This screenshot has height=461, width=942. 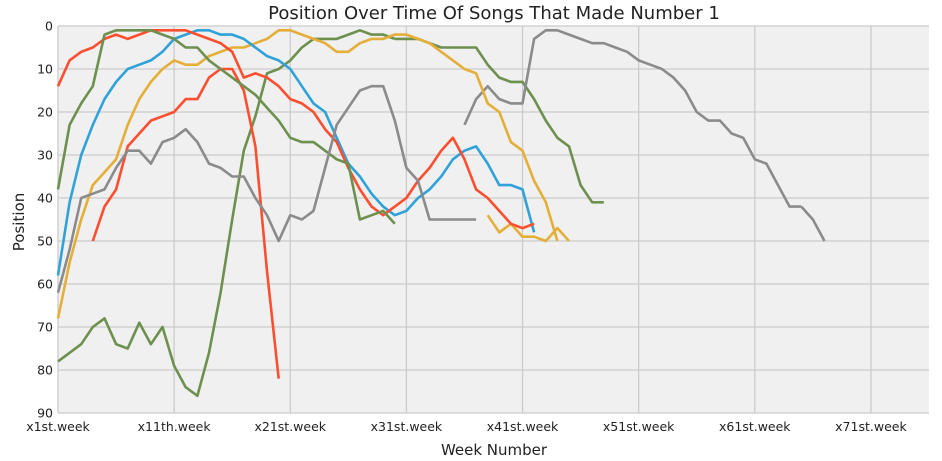 I want to click on y-tick-label: 50, so click(x=45, y=241).